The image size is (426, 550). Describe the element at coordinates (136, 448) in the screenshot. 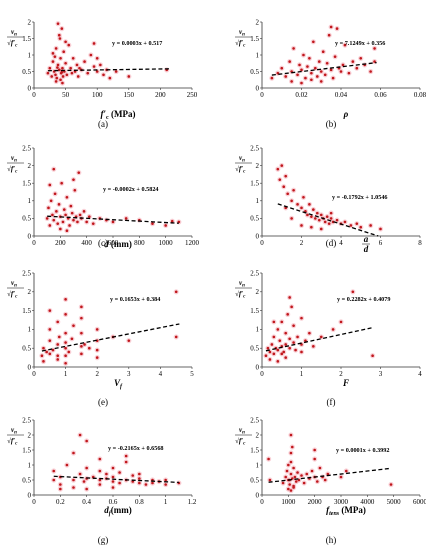

I see `trend-equation: y = -0.2165x + 0.6568` at that location.